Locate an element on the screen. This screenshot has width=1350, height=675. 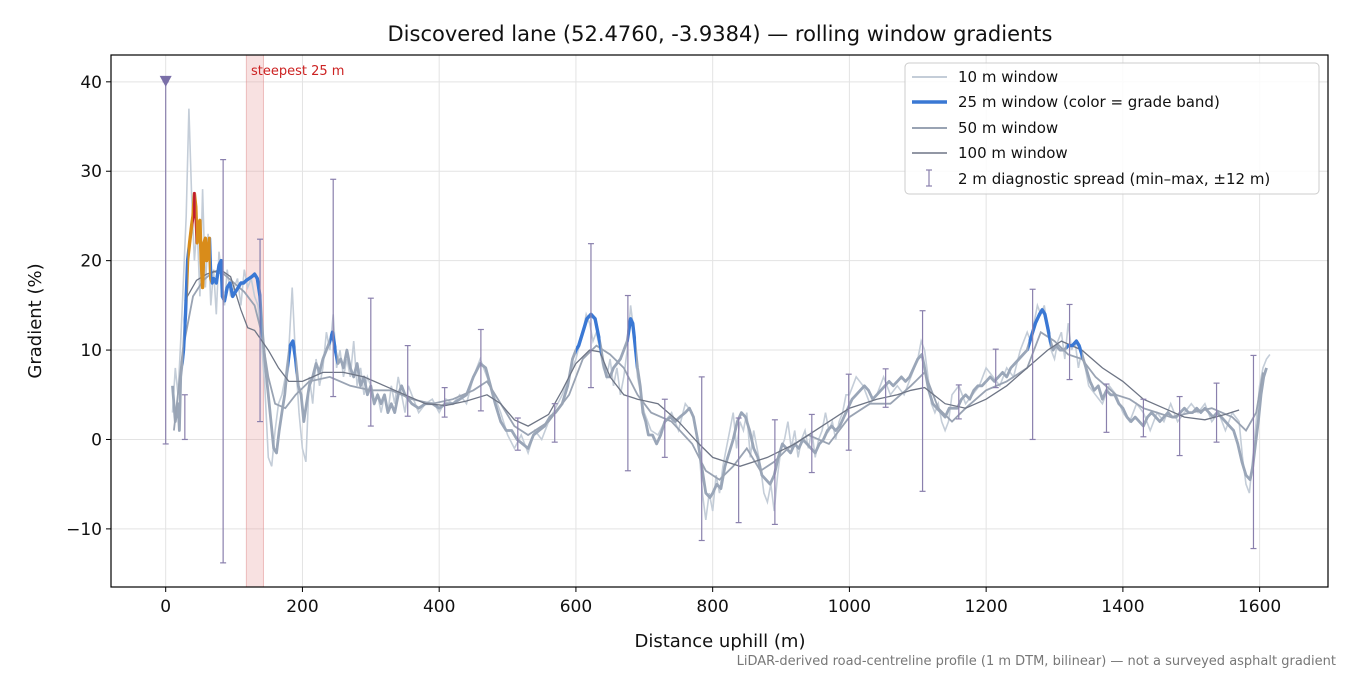
x-tick-label: 1200 is located at coordinates (986, 607).